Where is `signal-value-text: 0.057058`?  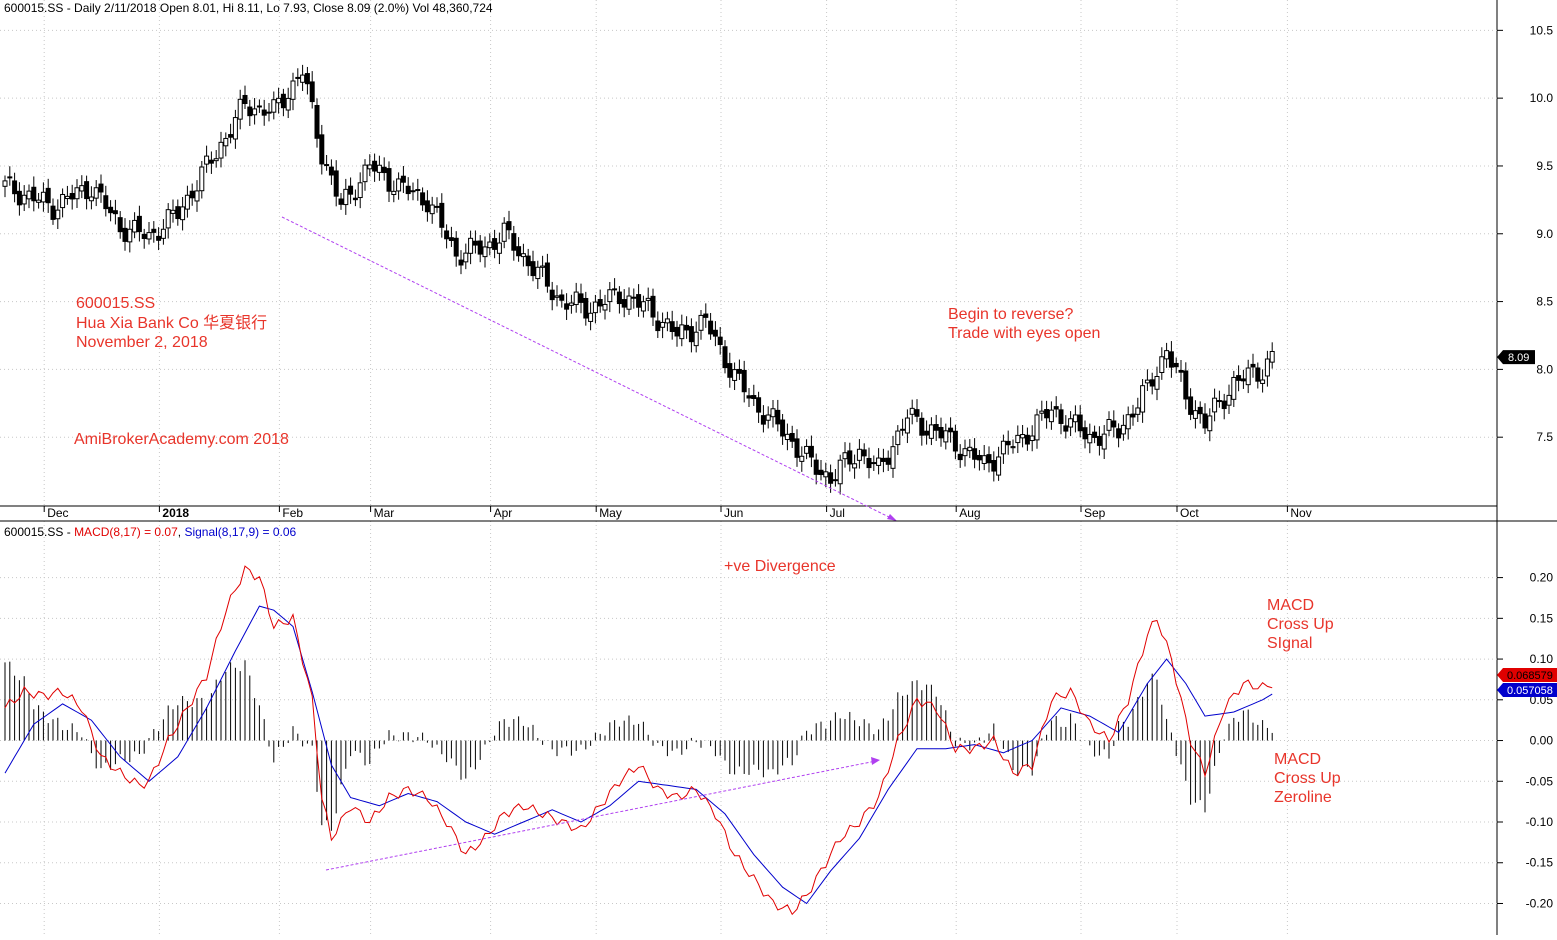
signal-value-text: 0.057058 is located at coordinates (1530, 691).